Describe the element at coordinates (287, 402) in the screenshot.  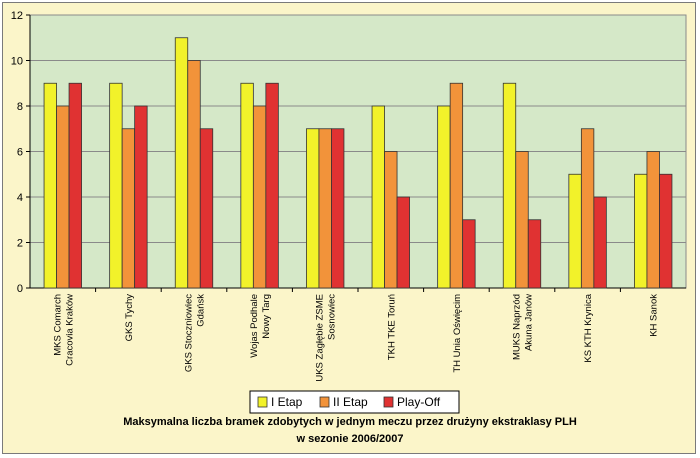
I see `legend-label: I Etap` at that location.